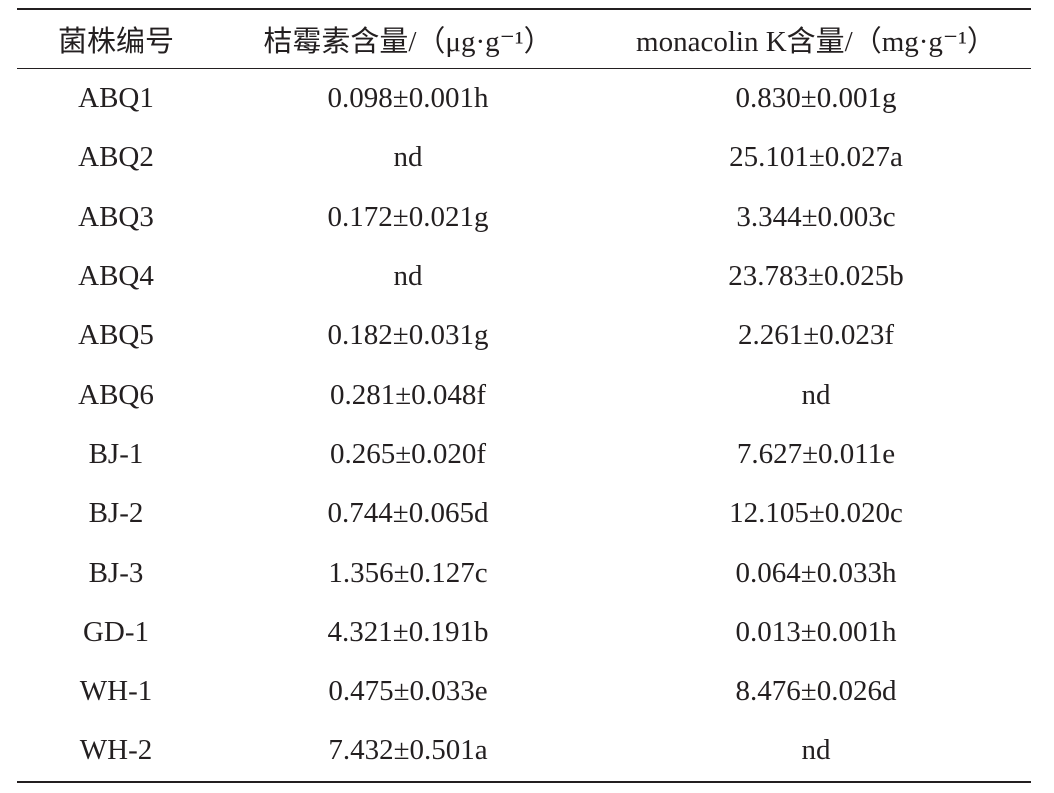 The width and height of the screenshot is (1054, 793). What do you see at coordinates (524, 632) in the screenshot?
I see `table-row: GD-1 4.321±0.191b 0.013±0.001h` at bounding box center [524, 632].